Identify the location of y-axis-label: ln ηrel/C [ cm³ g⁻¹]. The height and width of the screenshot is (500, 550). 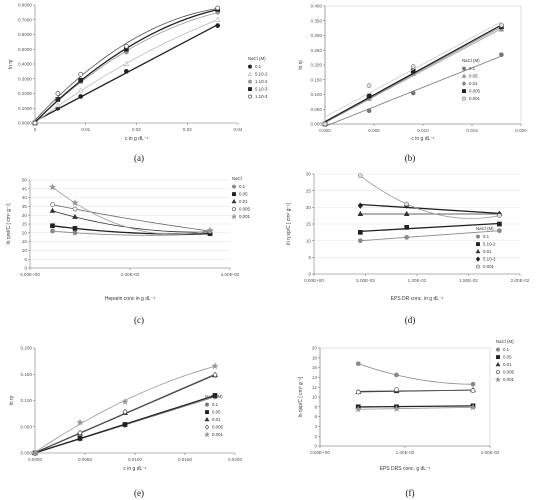
(9, 224).